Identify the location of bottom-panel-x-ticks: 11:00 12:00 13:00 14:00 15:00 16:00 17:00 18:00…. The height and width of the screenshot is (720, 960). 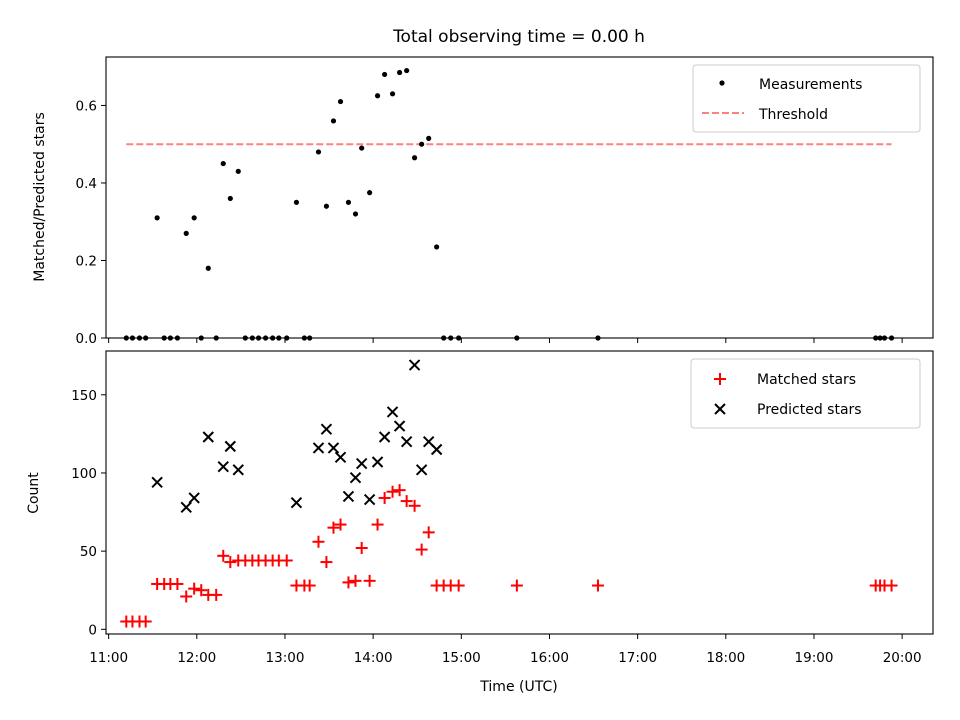
(505, 650).